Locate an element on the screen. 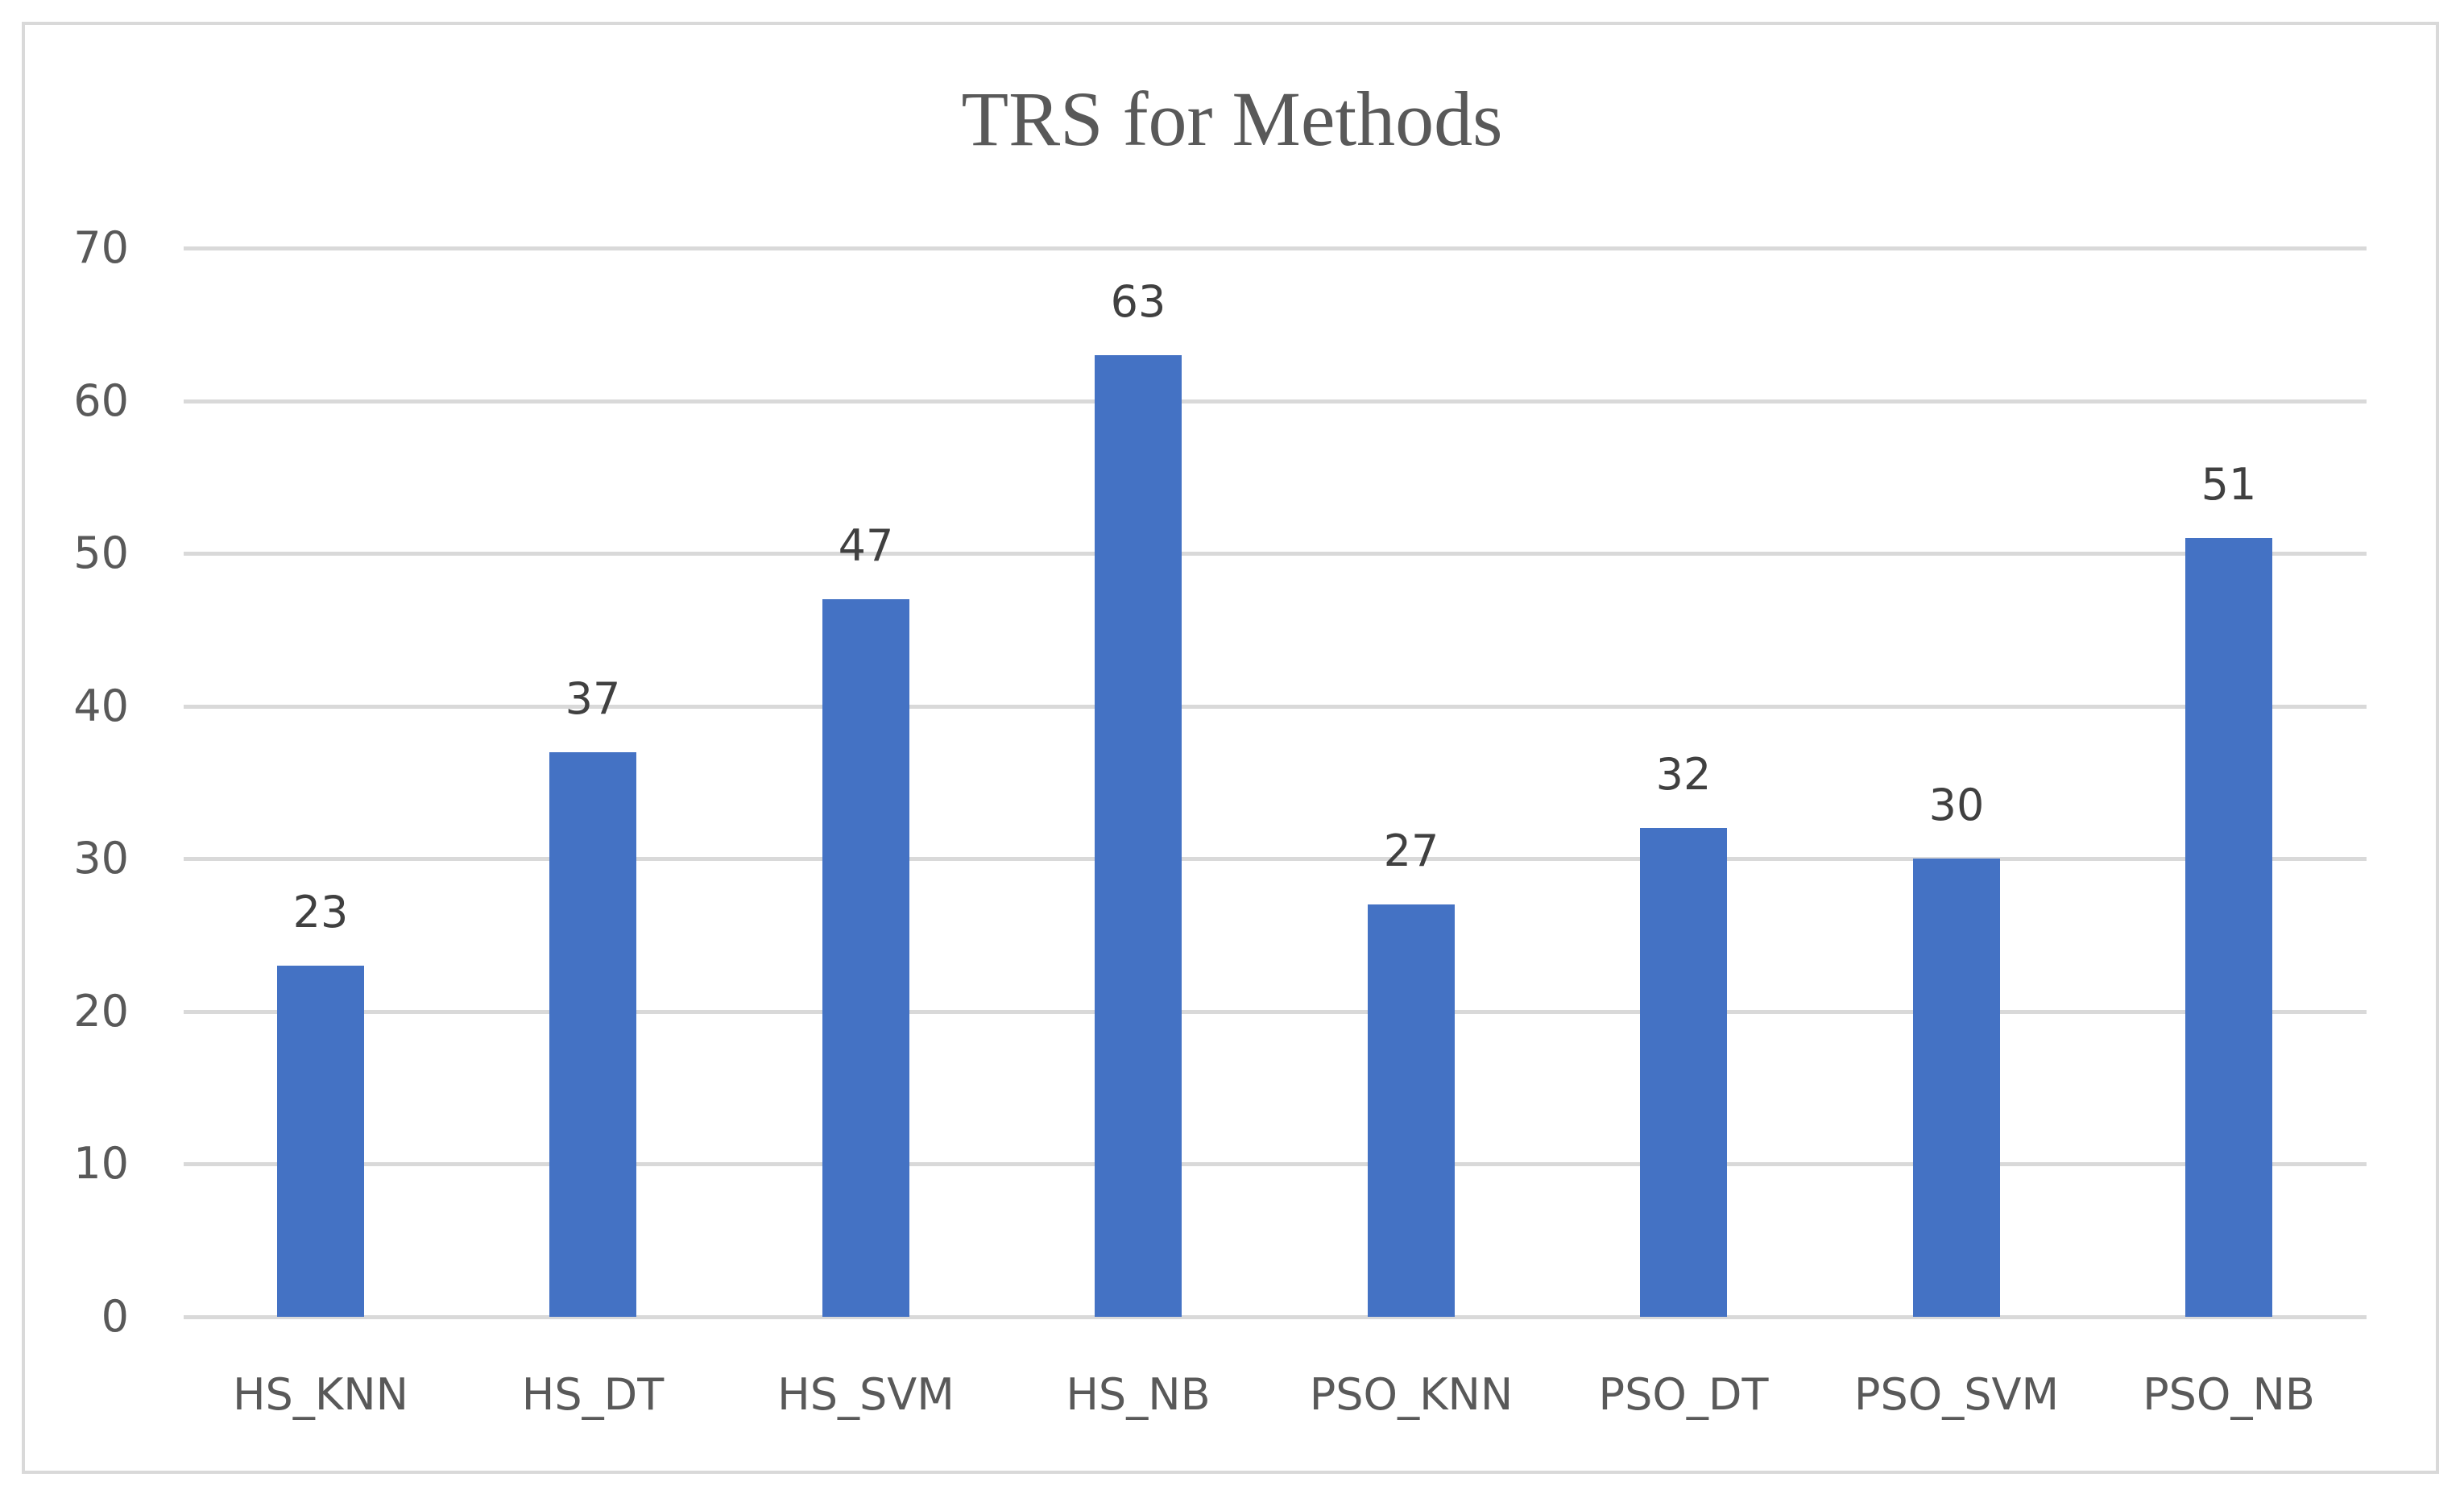  data-label: 51 is located at coordinates (2229, 485).